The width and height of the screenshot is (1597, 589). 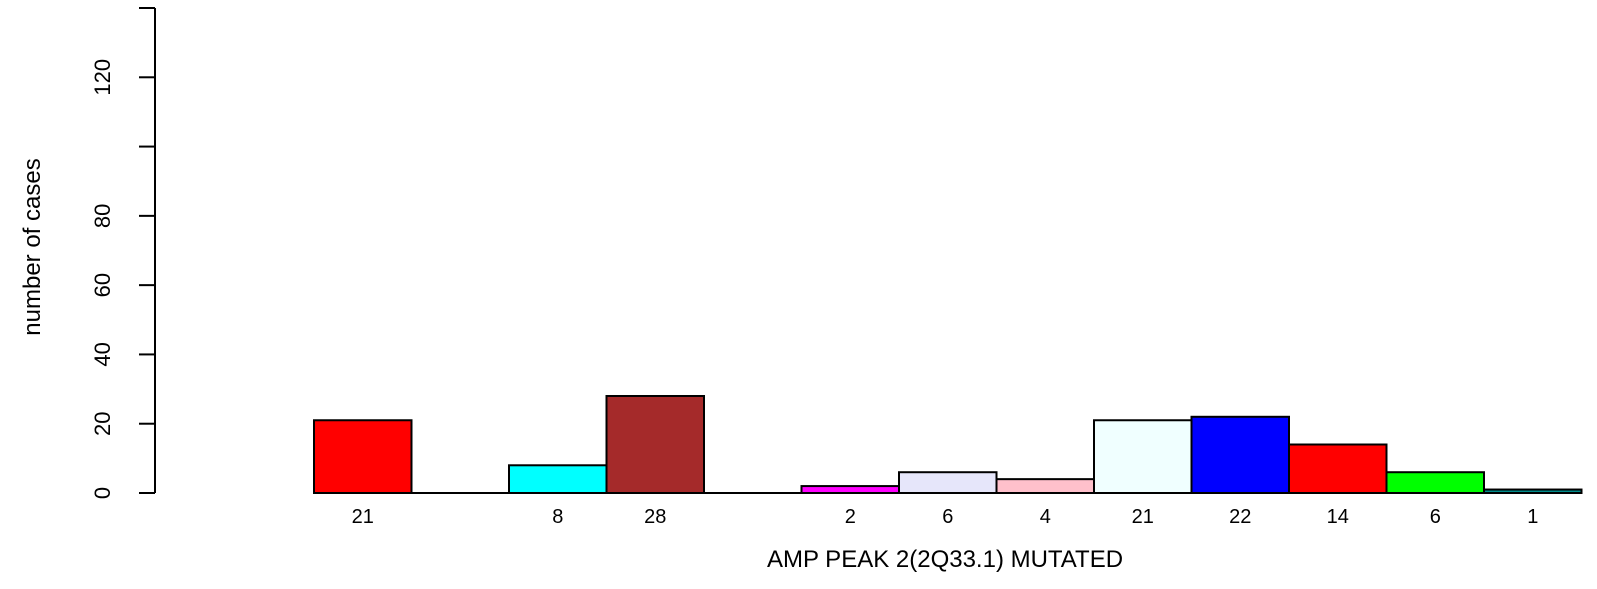 What do you see at coordinates (102, 354) in the screenshot?
I see `y-tick-label: 40` at bounding box center [102, 354].